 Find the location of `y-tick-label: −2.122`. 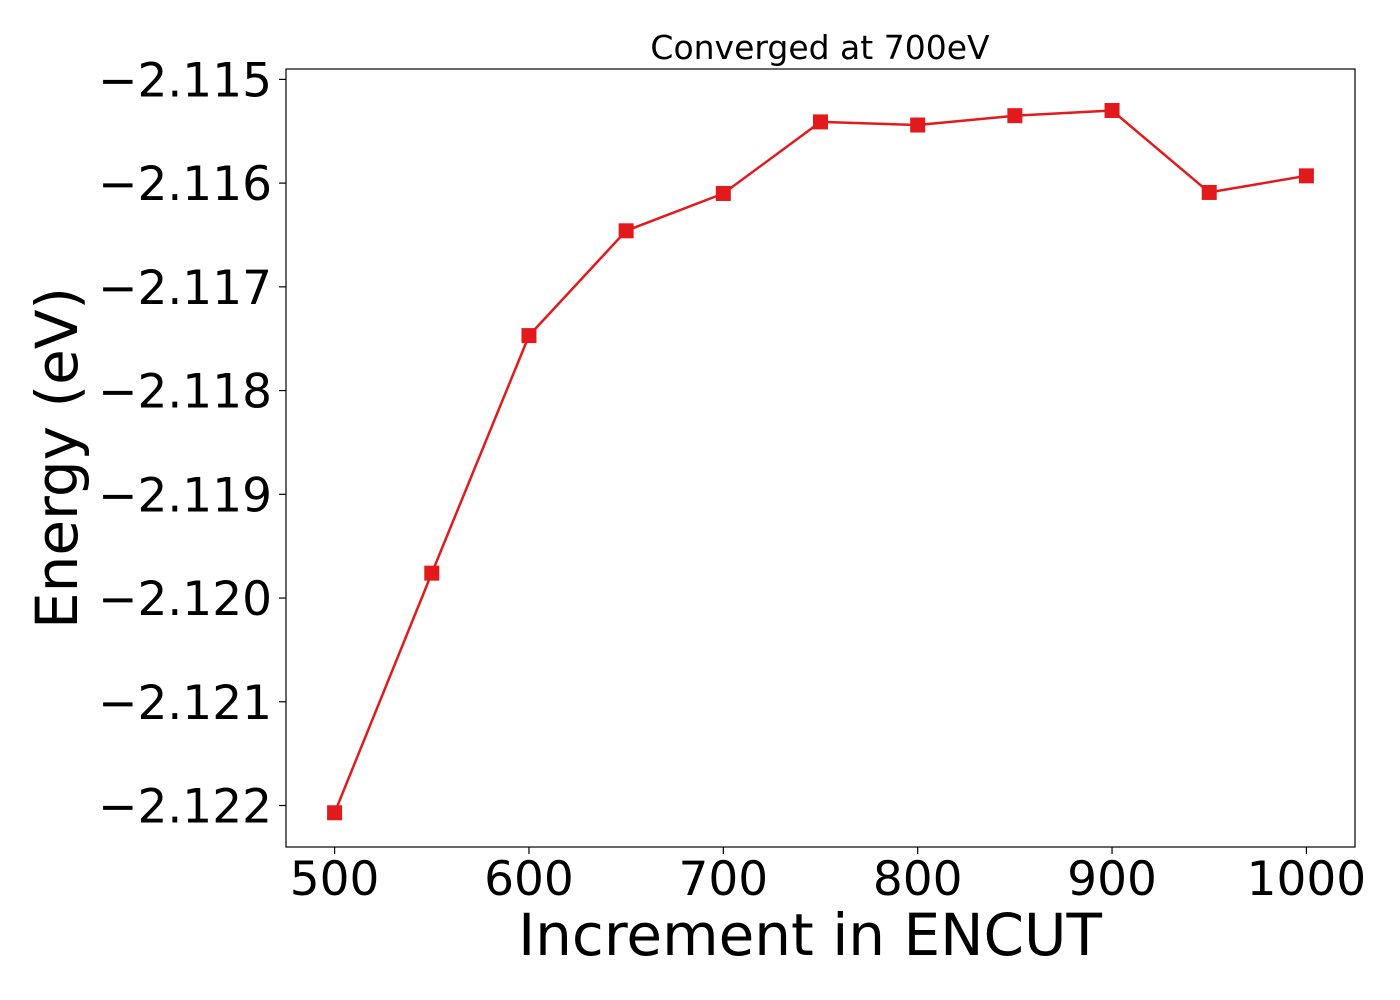

y-tick-label: −2.122 is located at coordinates (185, 807).